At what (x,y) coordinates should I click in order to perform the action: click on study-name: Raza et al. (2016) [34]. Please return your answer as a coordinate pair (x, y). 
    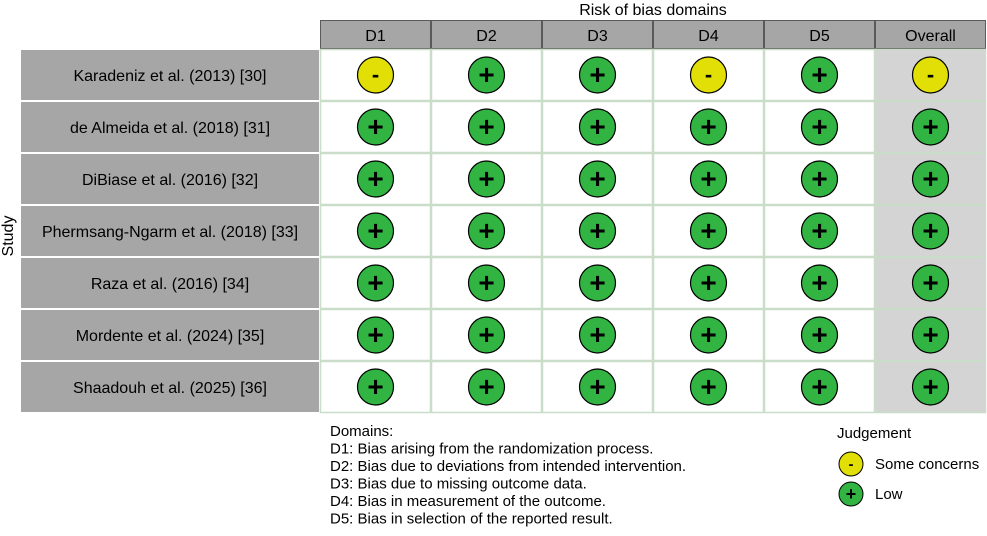
    Looking at the image, I should click on (170, 284).